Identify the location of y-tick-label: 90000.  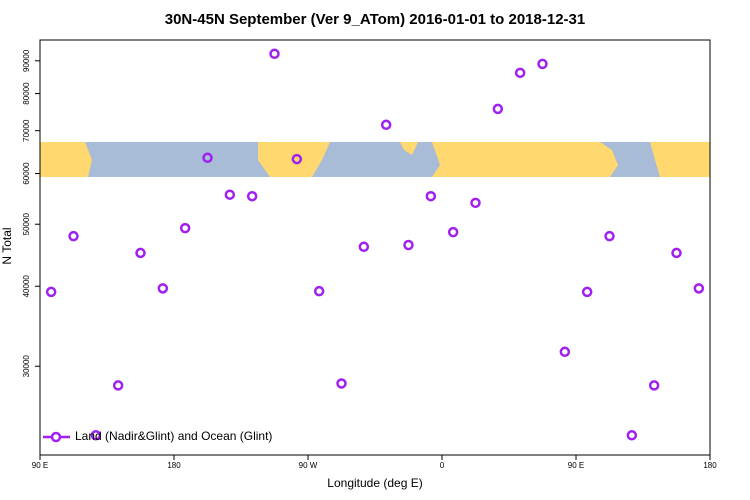
(26, 60).